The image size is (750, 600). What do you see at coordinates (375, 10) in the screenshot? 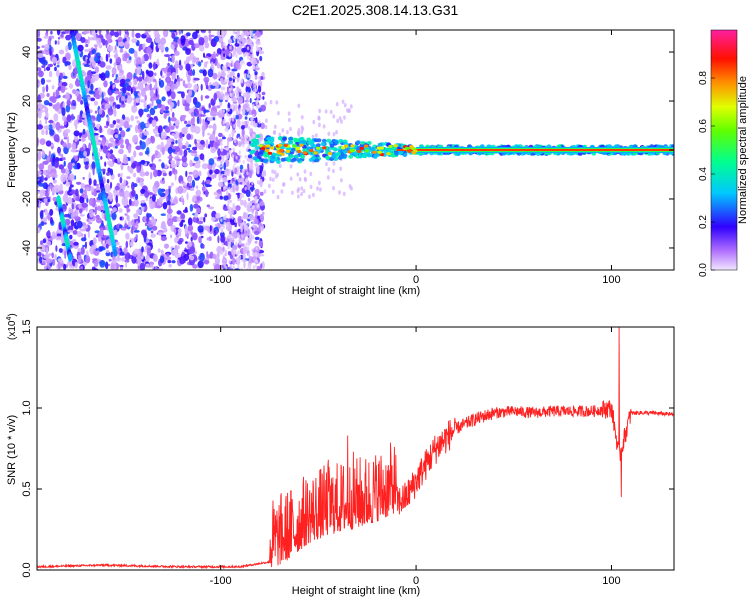
I see `chart-title: C2E1.2025.308.14.13.G31` at bounding box center [375, 10].